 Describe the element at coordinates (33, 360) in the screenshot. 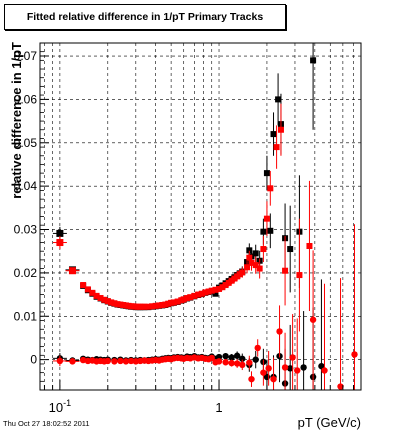

I see `y-tick-label: 0` at that location.